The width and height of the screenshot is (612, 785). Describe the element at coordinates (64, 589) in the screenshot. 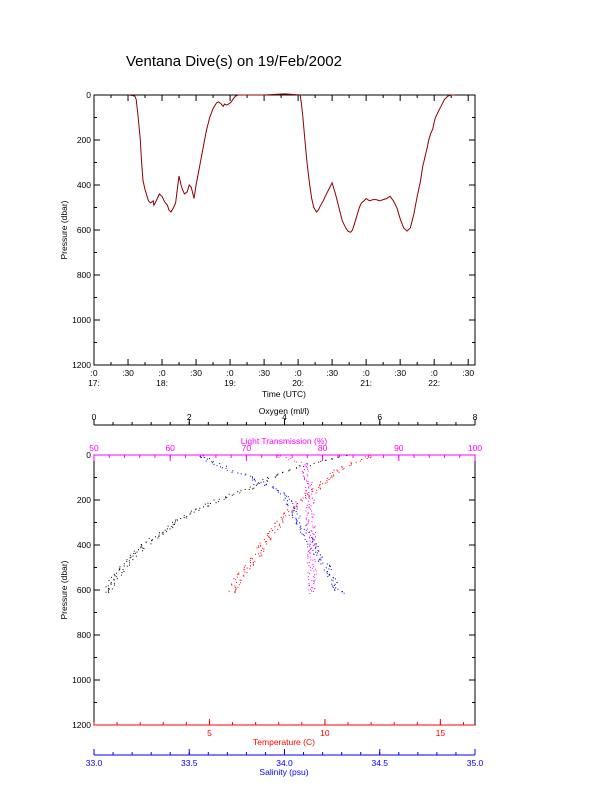

I see `chart2-y-label: Pressure (dbar)` at that location.